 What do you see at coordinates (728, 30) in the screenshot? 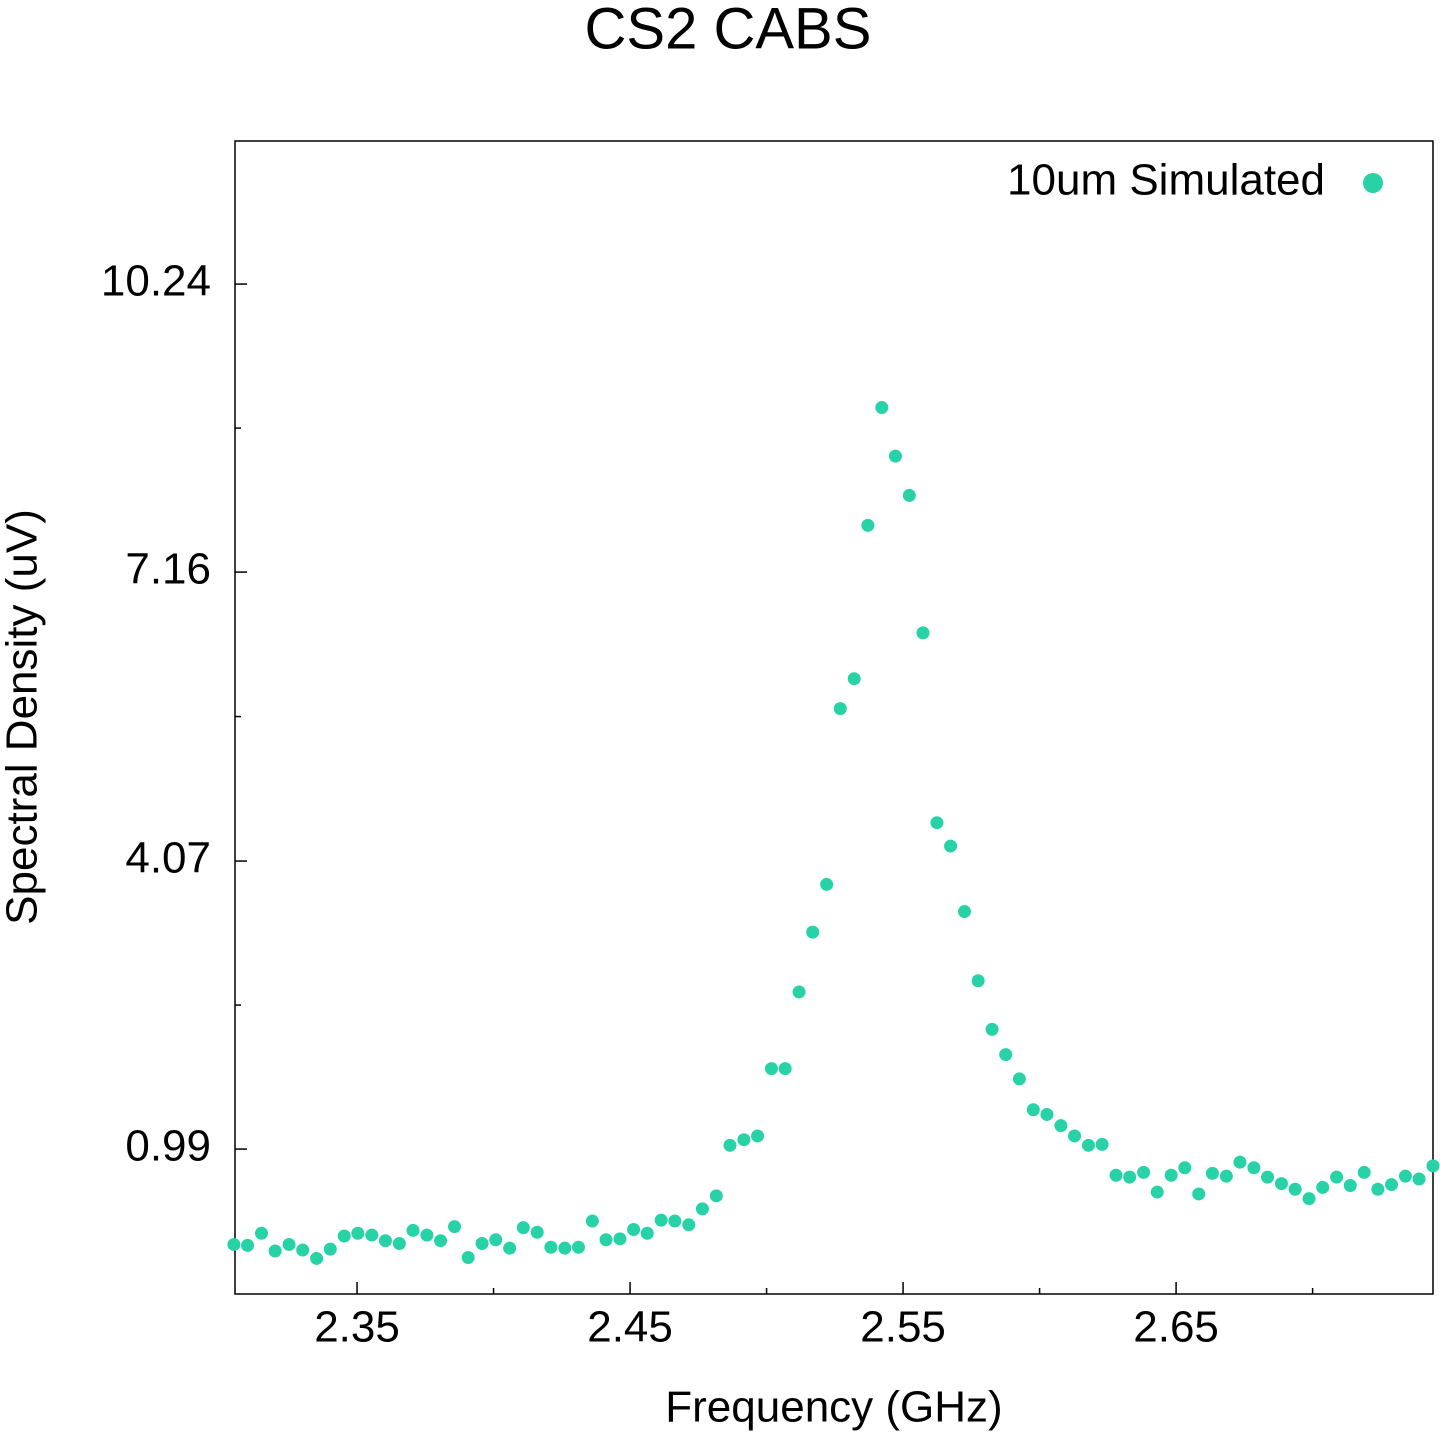
I see `chart-title: CS2 CABS` at bounding box center [728, 30].